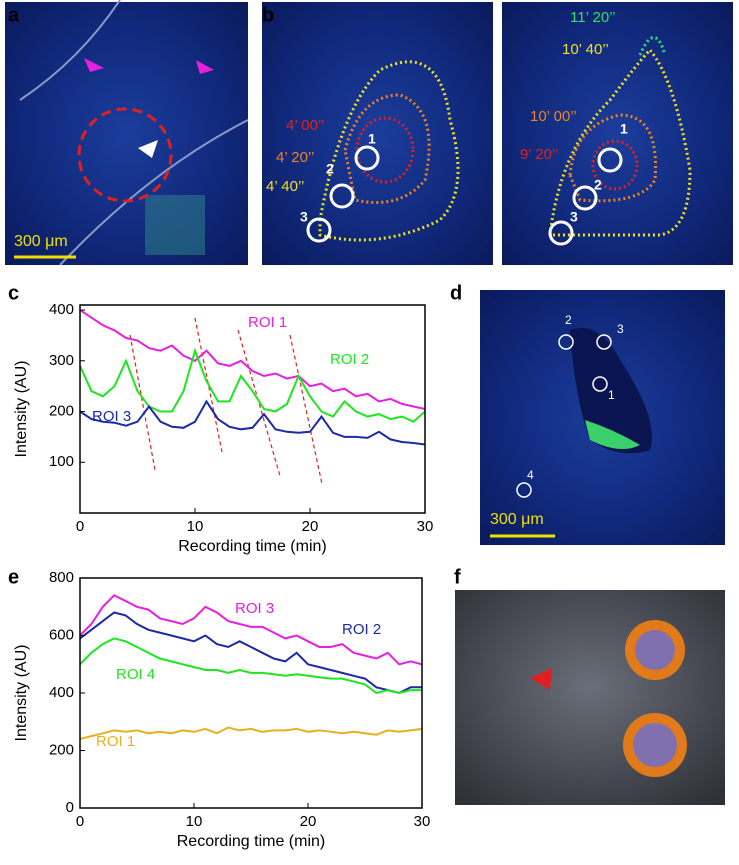 The height and width of the screenshot is (865, 739). What do you see at coordinates (553, 116) in the screenshot?
I see `time-label: 10’ 00’’` at bounding box center [553, 116].